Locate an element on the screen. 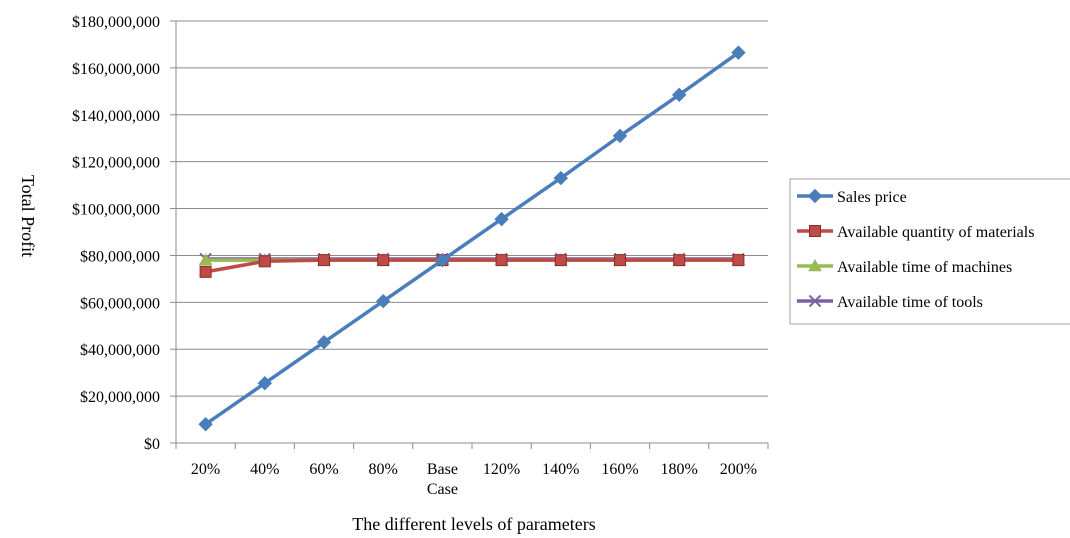 The height and width of the screenshot is (538, 1070). y-tick-label: $160,000,000 is located at coordinates (116, 69).